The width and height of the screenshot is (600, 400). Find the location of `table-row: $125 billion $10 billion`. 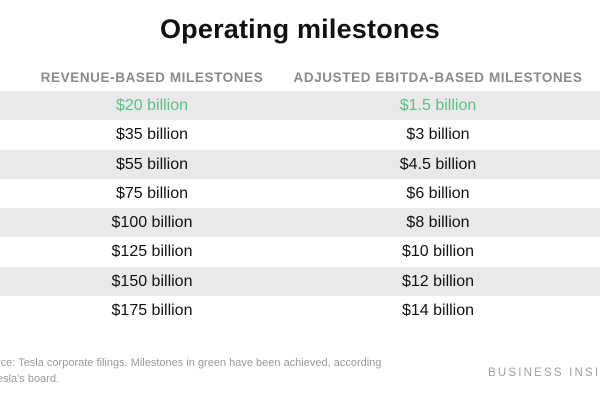

table-row: $125 billion $10 billion is located at coordinates (300, 251).